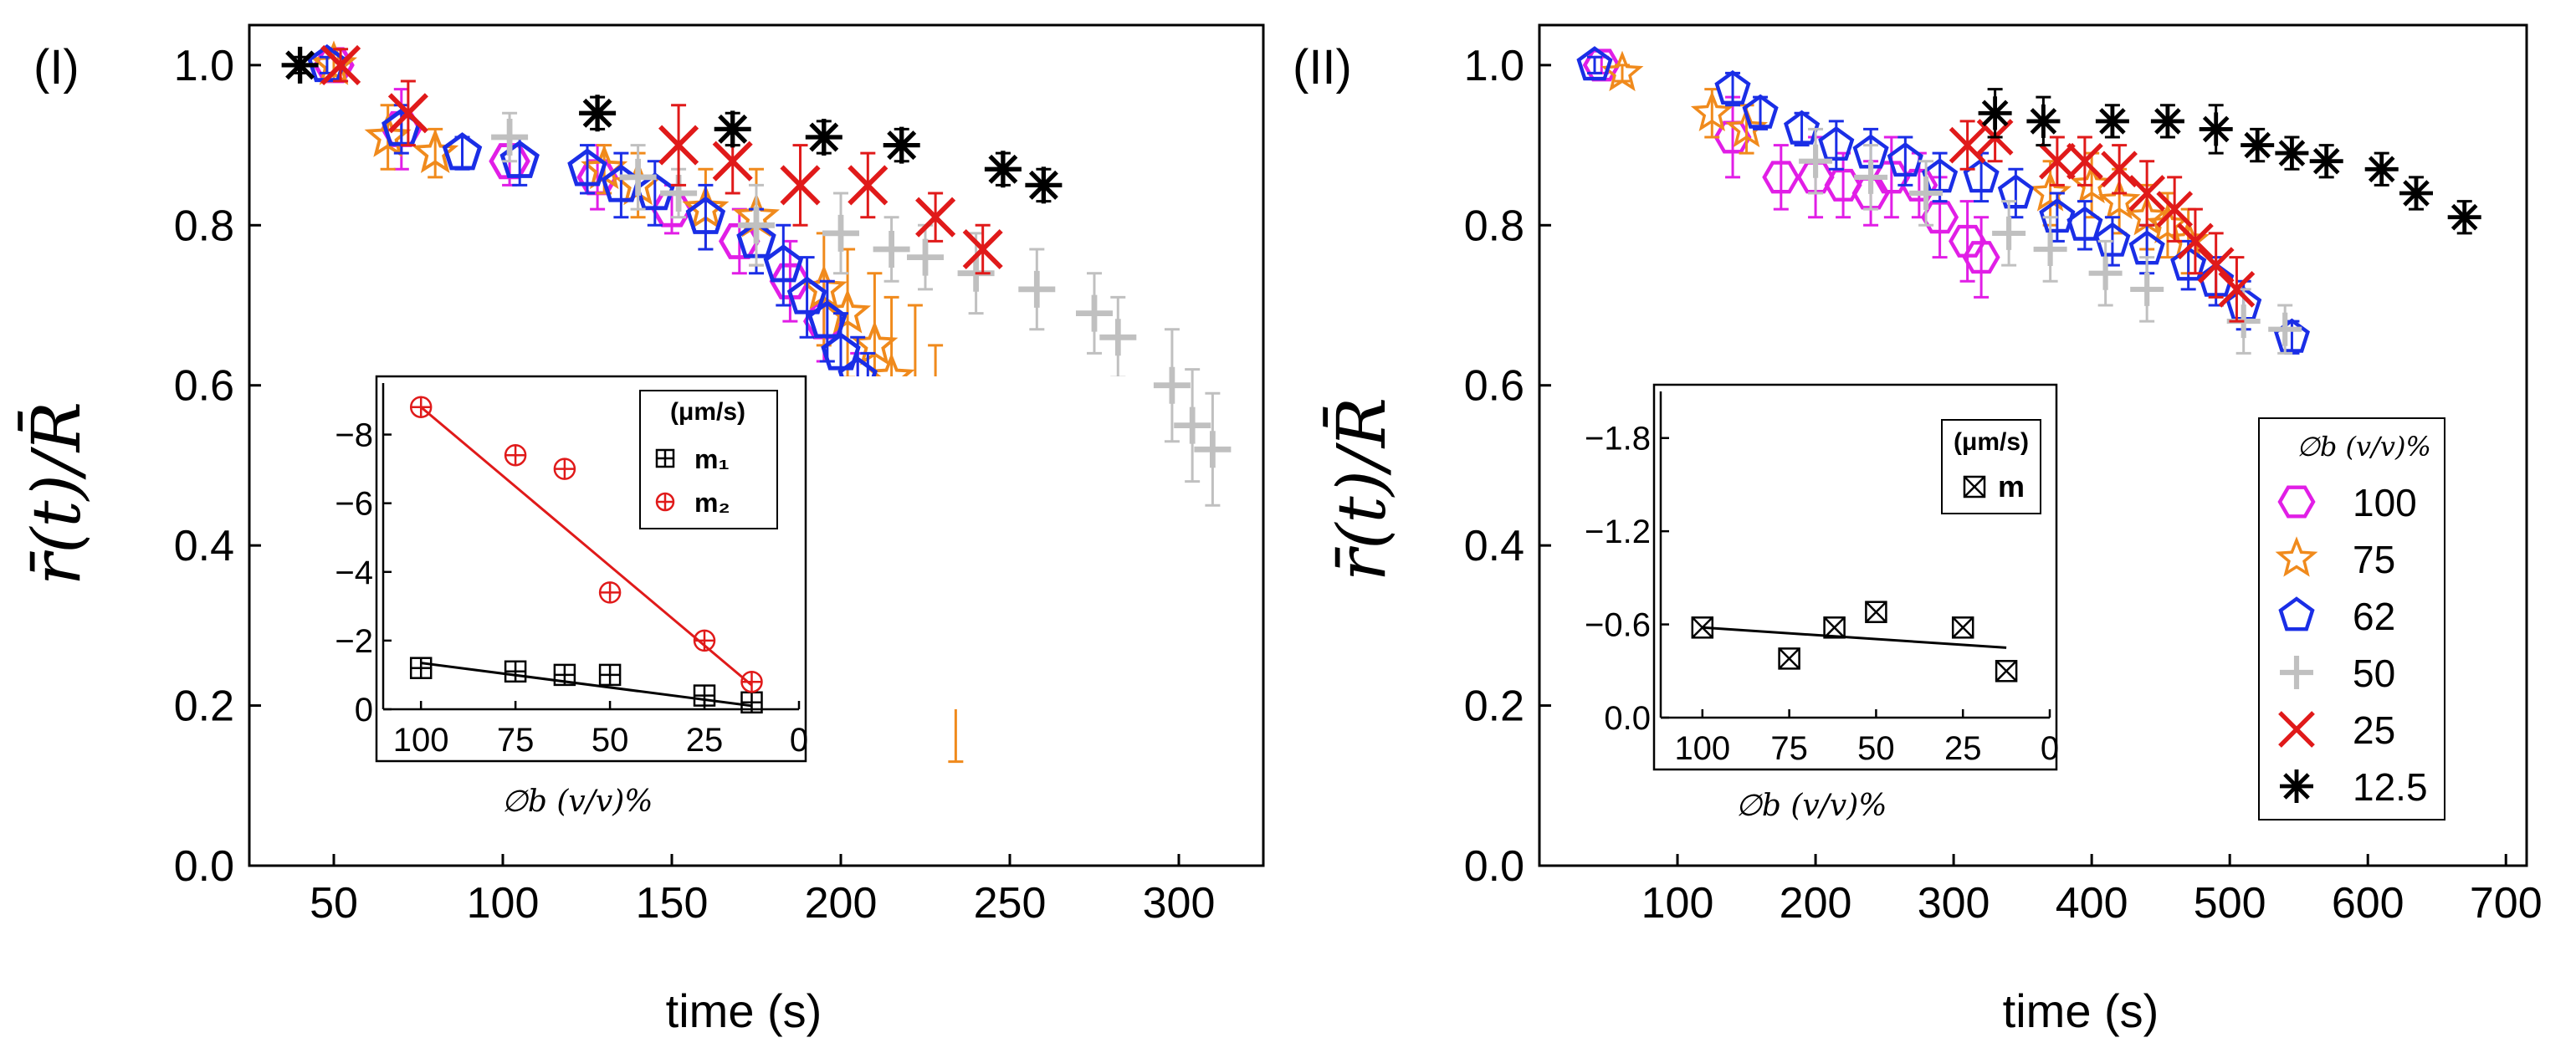 This screenshot has height=1048, width=2576. I want to click on legend-entry-75: 75, so click(2335, 558).